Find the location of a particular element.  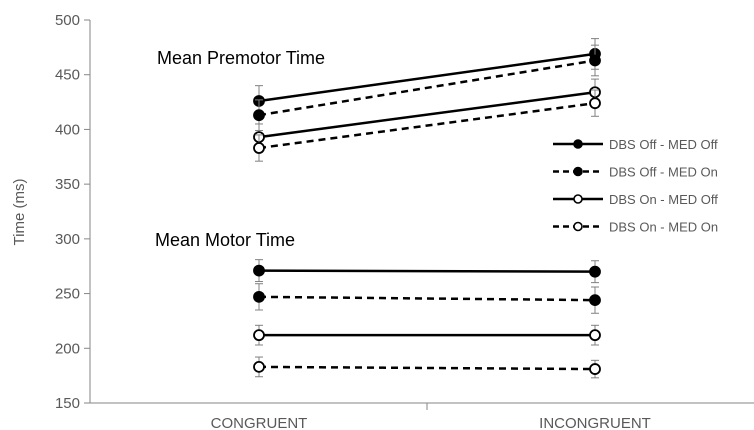

y-tick-label: 400 is located at coordinates (67, 129).